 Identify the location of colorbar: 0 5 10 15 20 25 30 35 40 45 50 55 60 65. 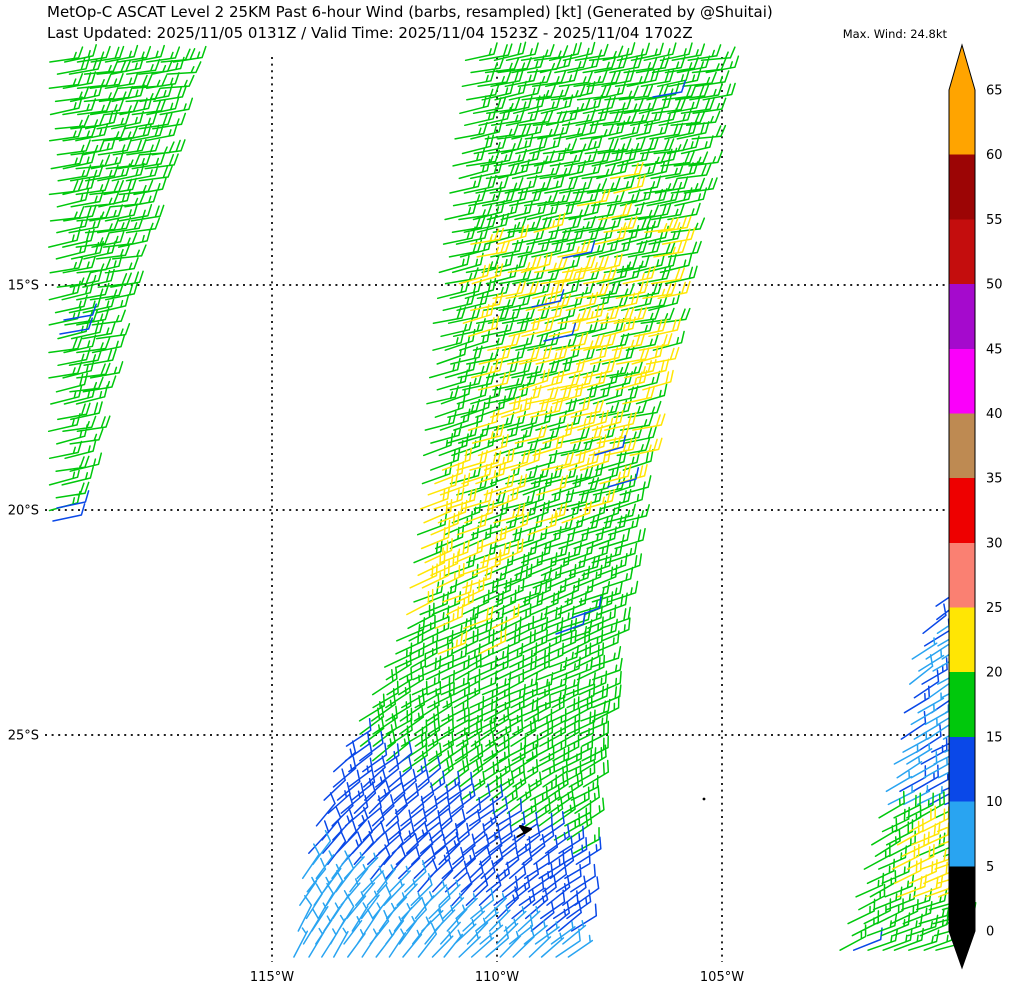
(975, 506).